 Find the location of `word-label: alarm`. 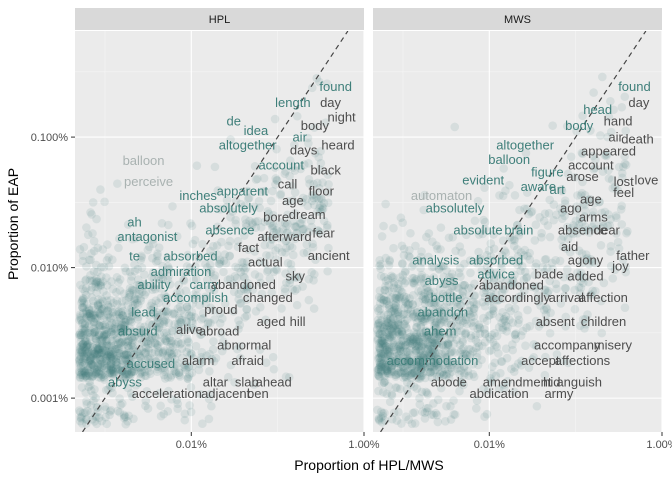

word-label: alarm is located at coordinates (198, 360).